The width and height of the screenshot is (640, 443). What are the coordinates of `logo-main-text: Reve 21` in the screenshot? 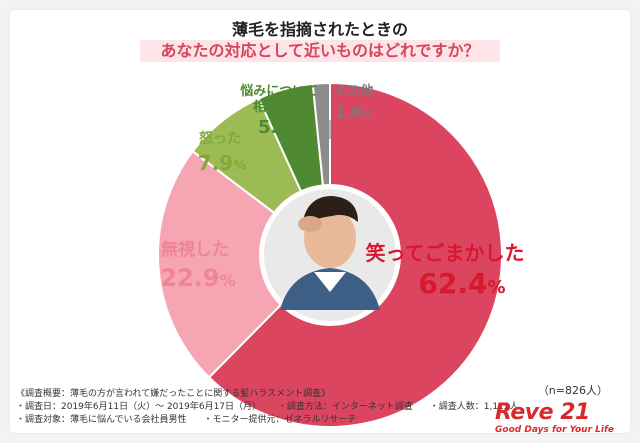 It's located at (542, 412).